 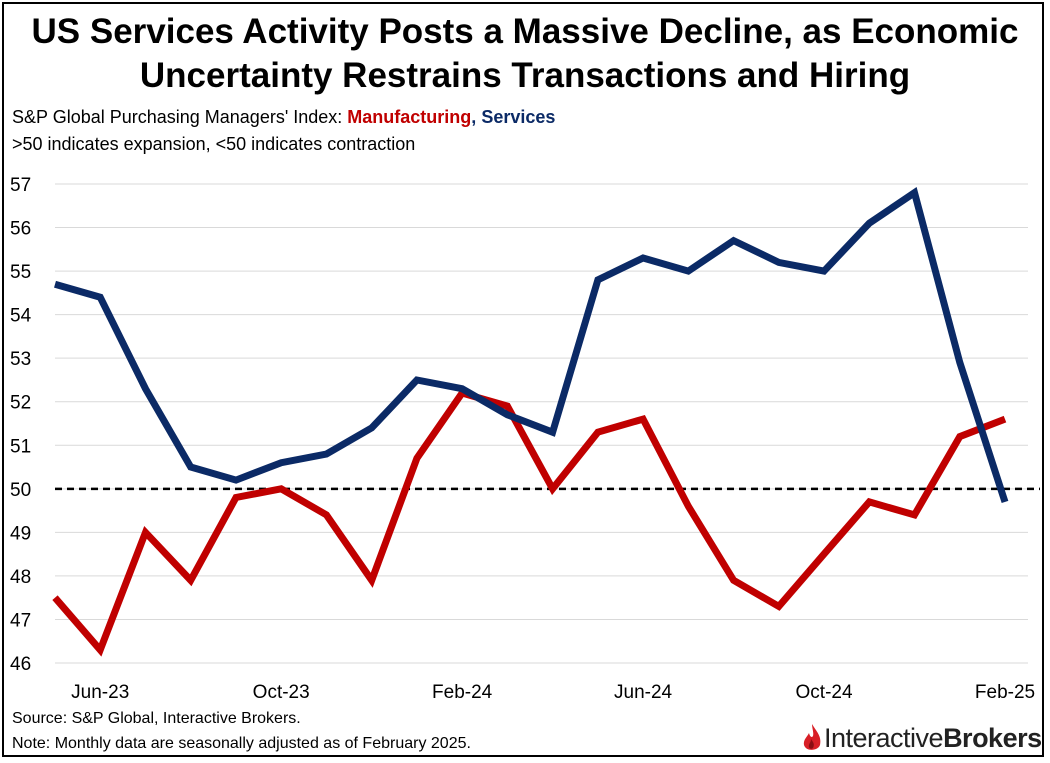 I want to click on y-tick-label: 46, so click(x=20, y=664).